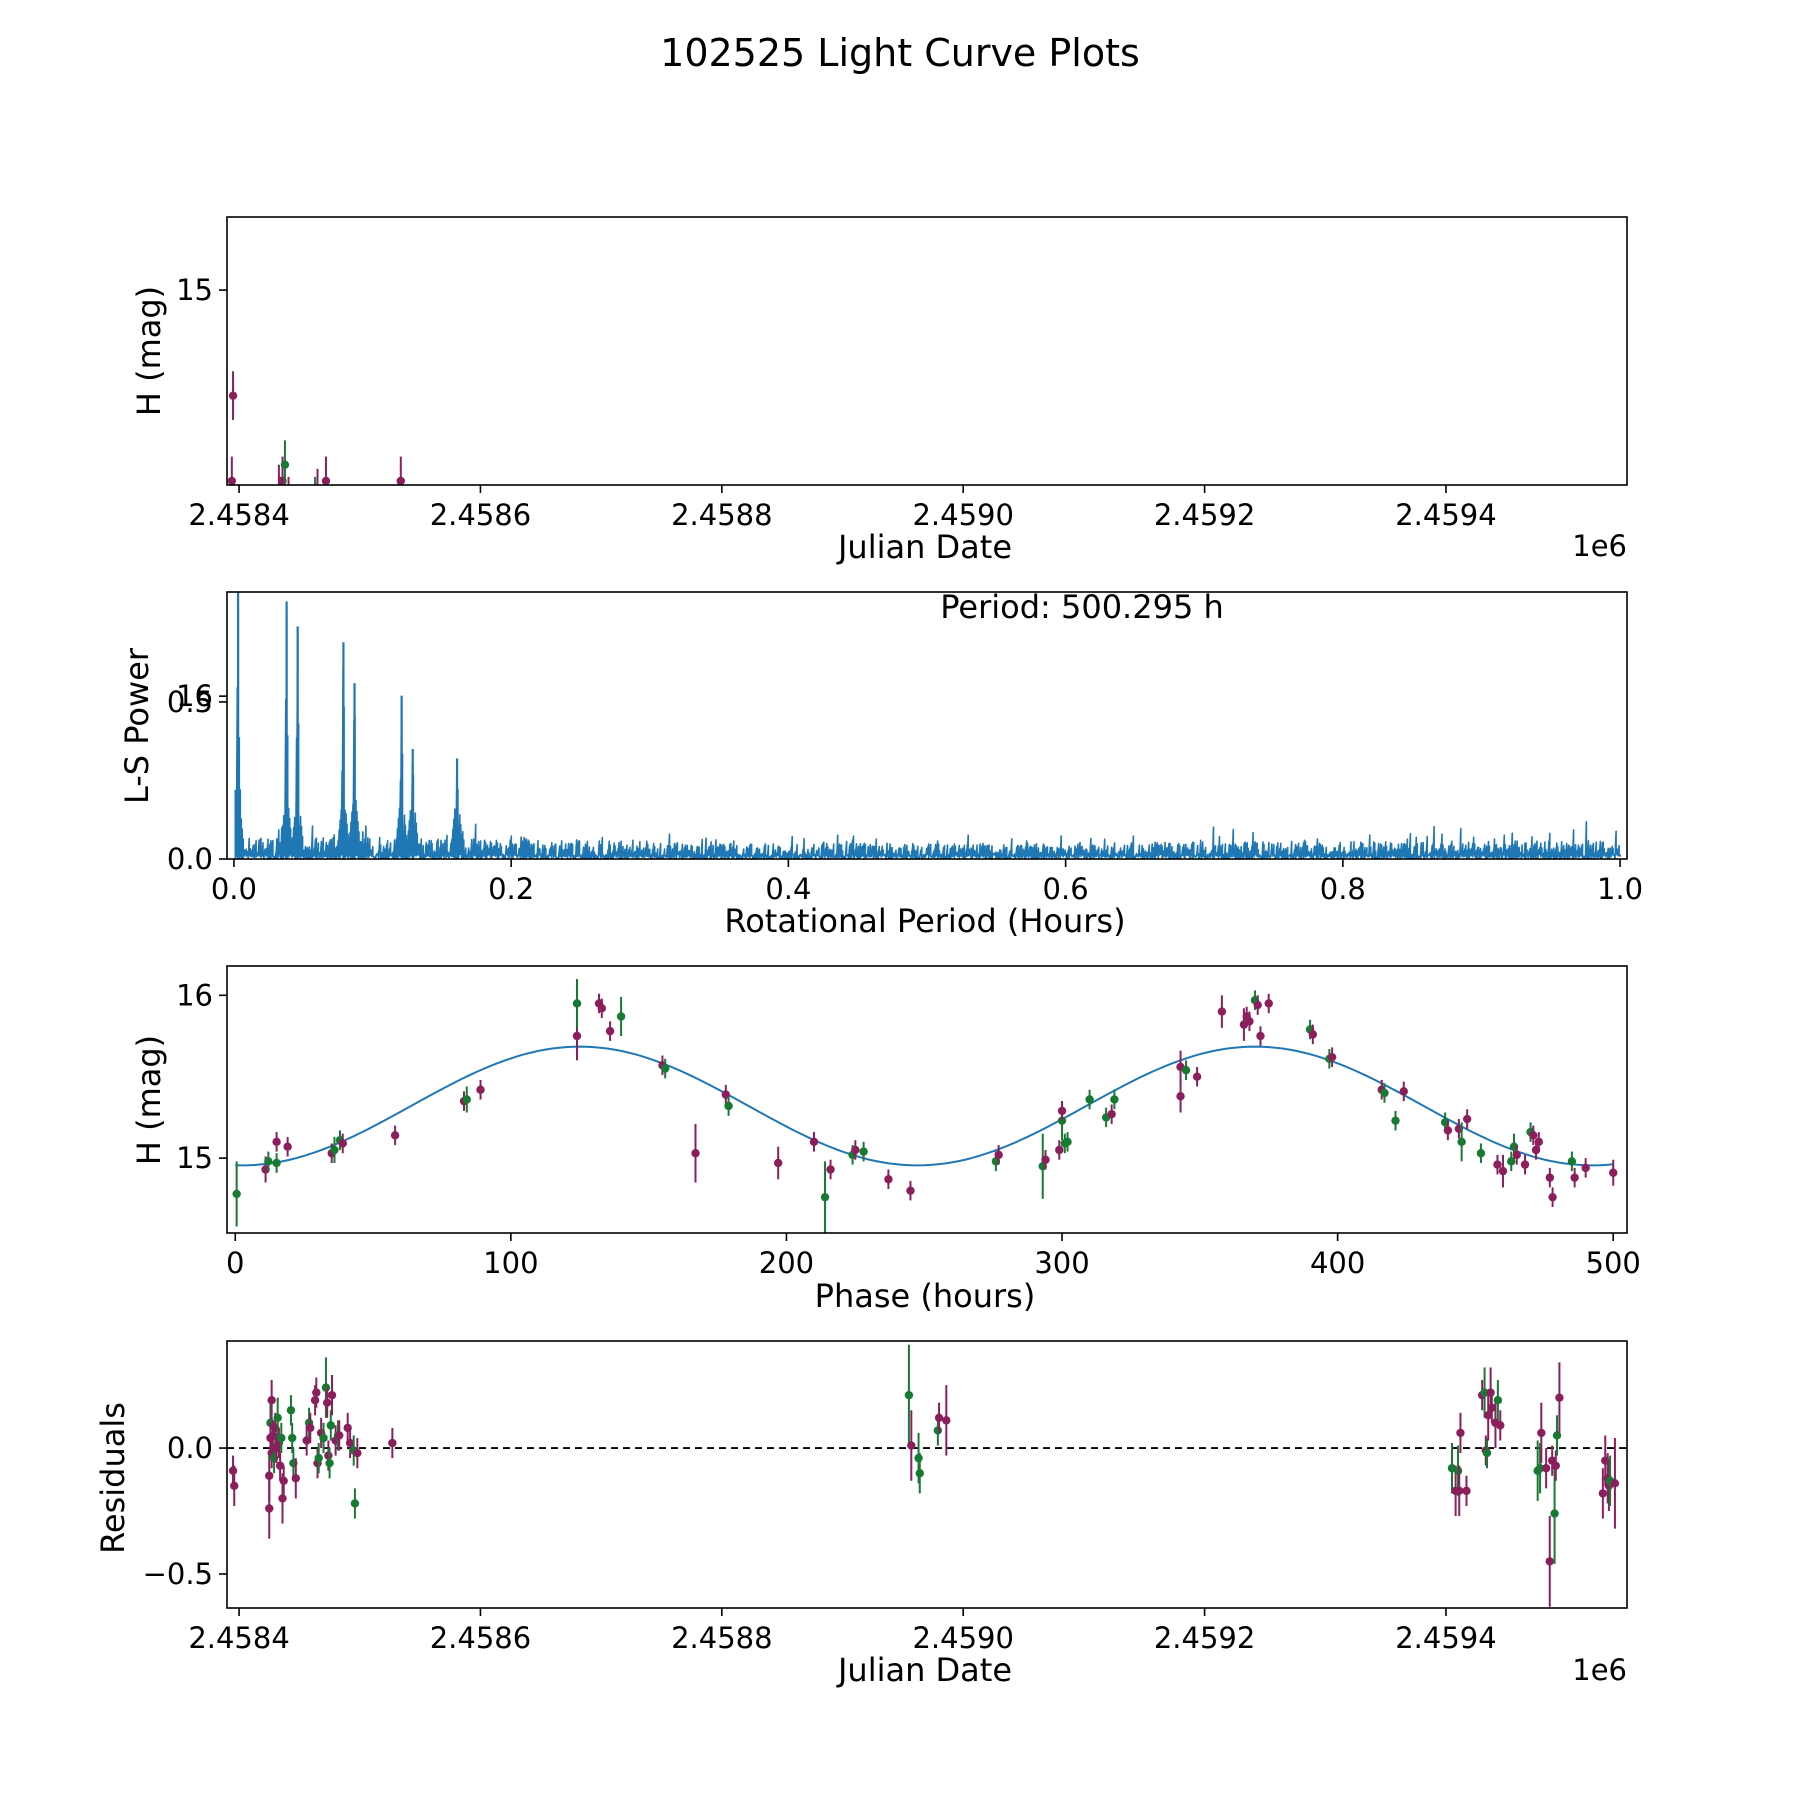  I want to click on x-tick-label: 200, so click(786, 1263).